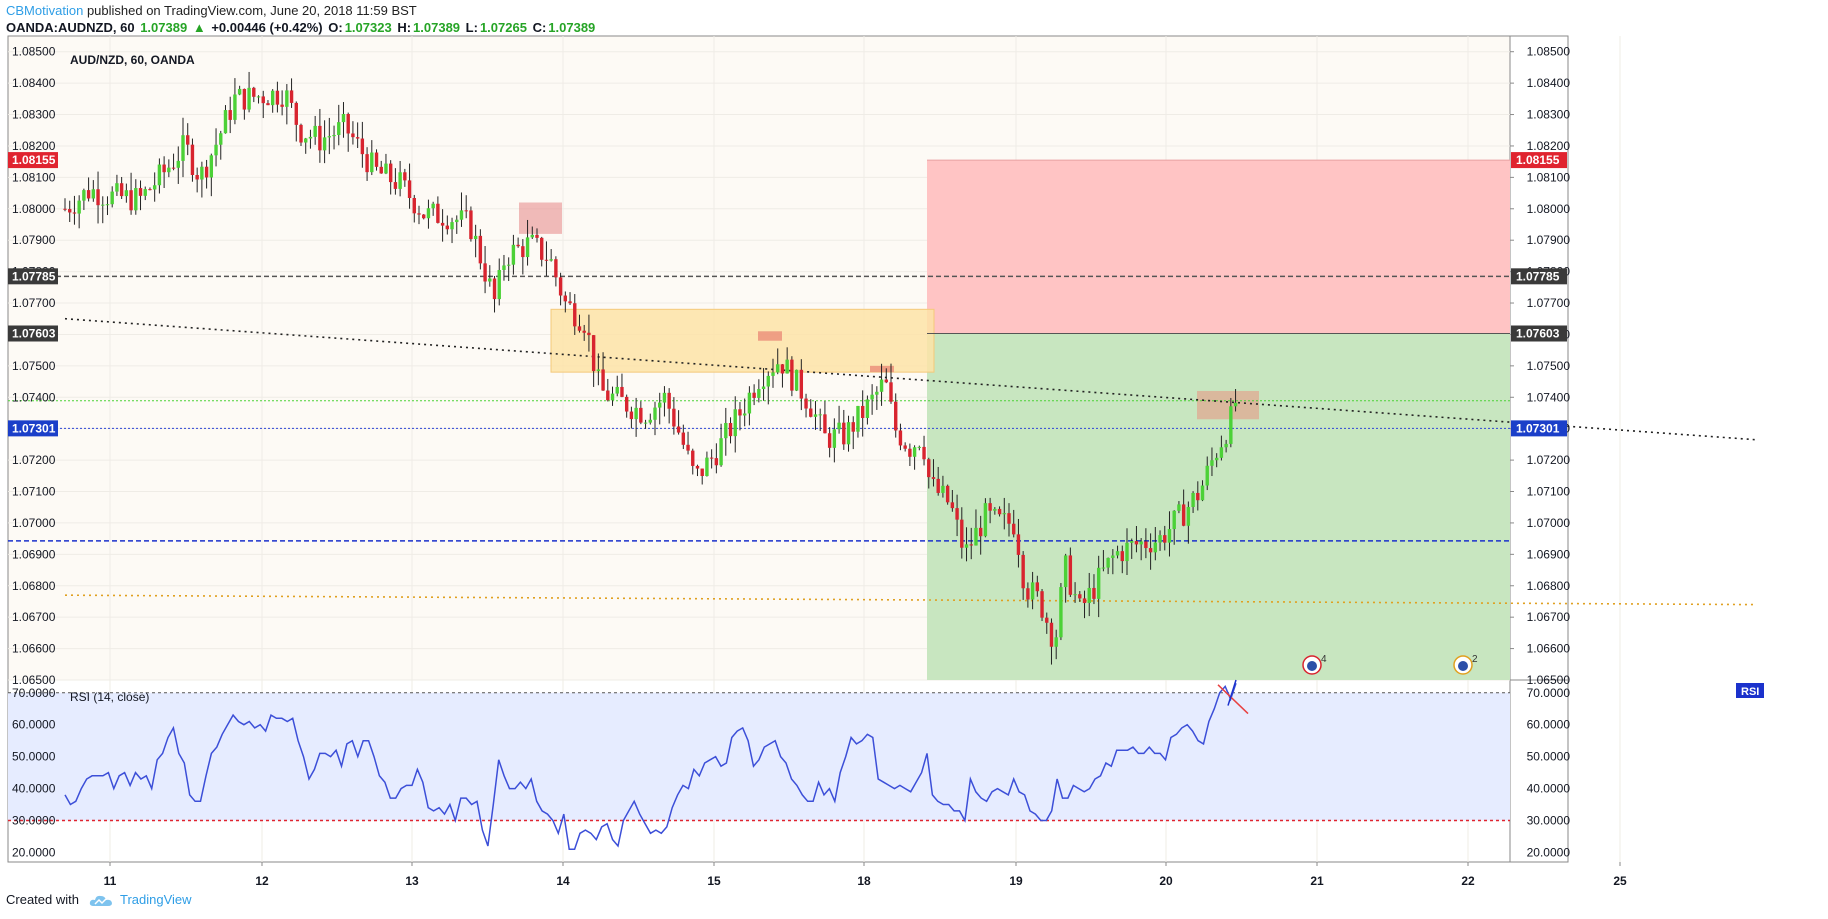  What do you see at coordinates (1218, 247) in the screenshot?
I see `stop-loss-zone` at bounding box center [1218, 247].